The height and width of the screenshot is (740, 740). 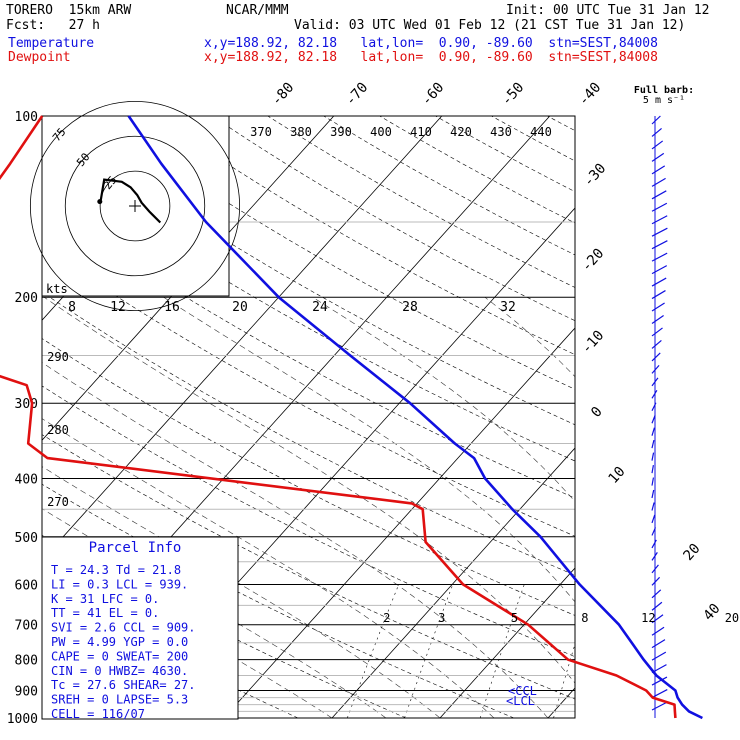 I want to click on speed-tick: 32, so click(x=508, y=307).